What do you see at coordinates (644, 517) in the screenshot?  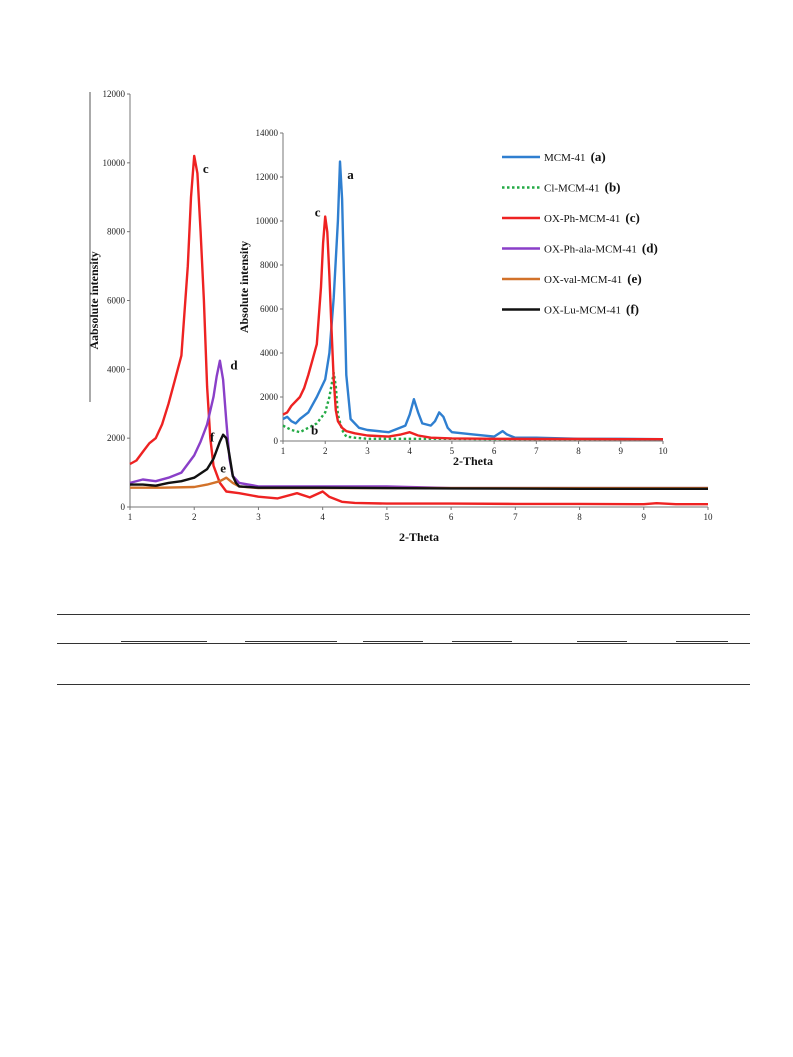 I see `main-x-tick-label: 9` at bounding box center [644, 517].